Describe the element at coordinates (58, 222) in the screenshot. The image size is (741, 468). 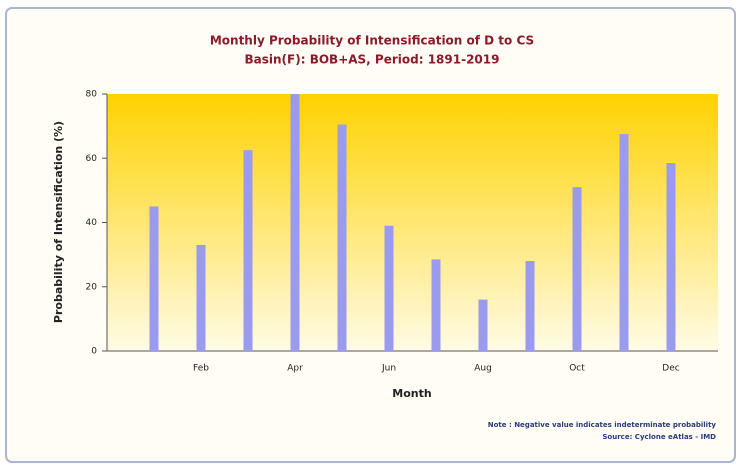
I see `y-axis-label: Probability of Intensification (%)` at that location.